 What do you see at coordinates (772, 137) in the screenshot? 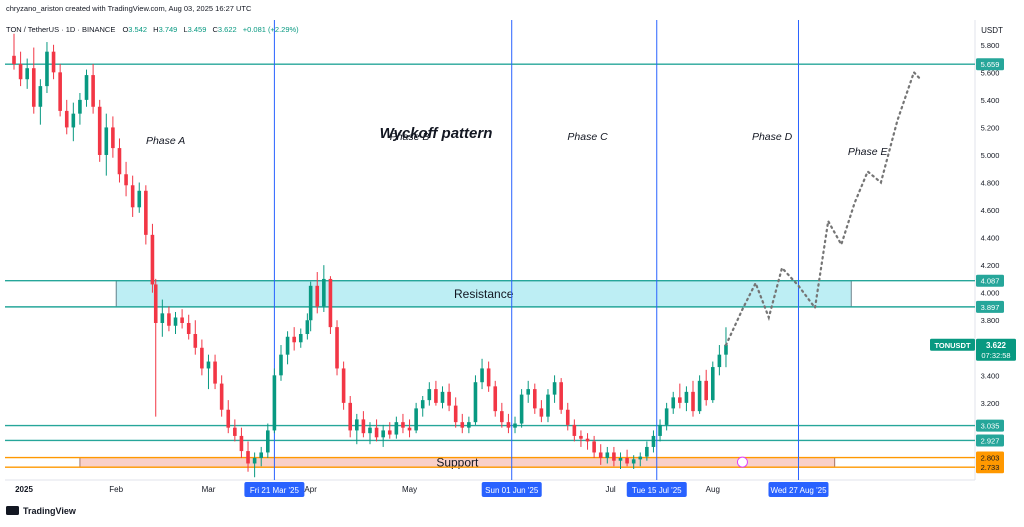
I see `phase-label: Phase D` at bounding box center [772, 137].